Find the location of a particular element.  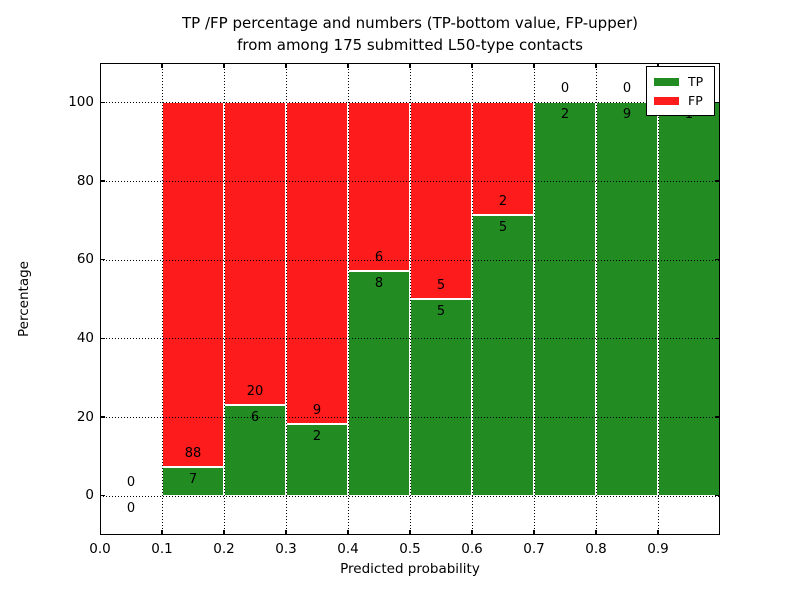

x-tick-label: 0.2 is located at coordinates (224, 549).